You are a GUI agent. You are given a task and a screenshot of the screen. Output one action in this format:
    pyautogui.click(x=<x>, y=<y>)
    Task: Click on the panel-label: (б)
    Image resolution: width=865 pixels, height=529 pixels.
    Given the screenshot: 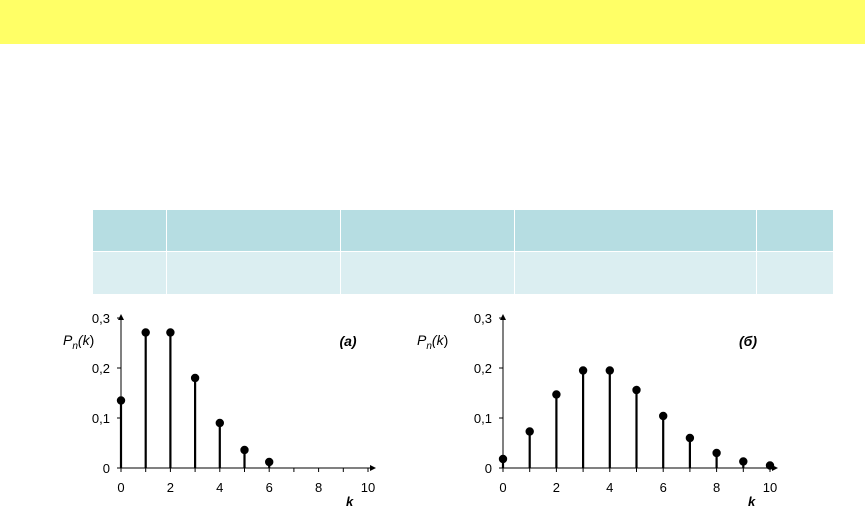 What is the action you would take?
    pyautogui.click(x=748, y=341)
    